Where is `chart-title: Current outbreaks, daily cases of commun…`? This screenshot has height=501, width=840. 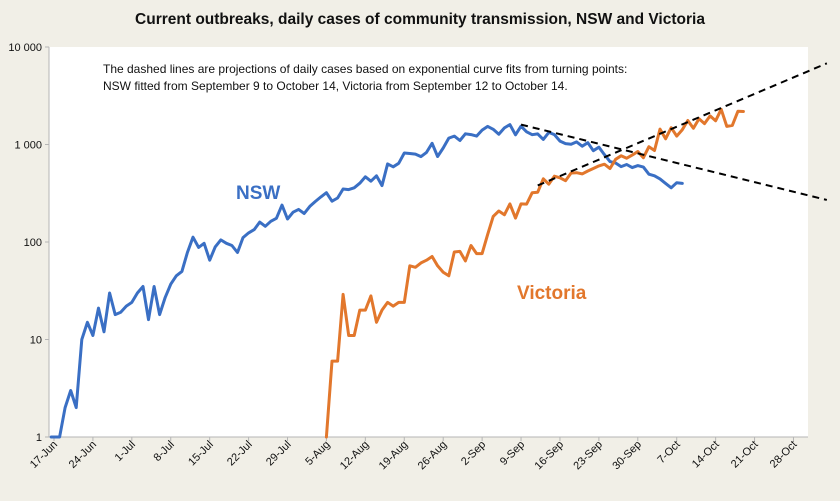 chart-title: Current outbreaks, daily cases of commun… is located at coordinates (420, 19).